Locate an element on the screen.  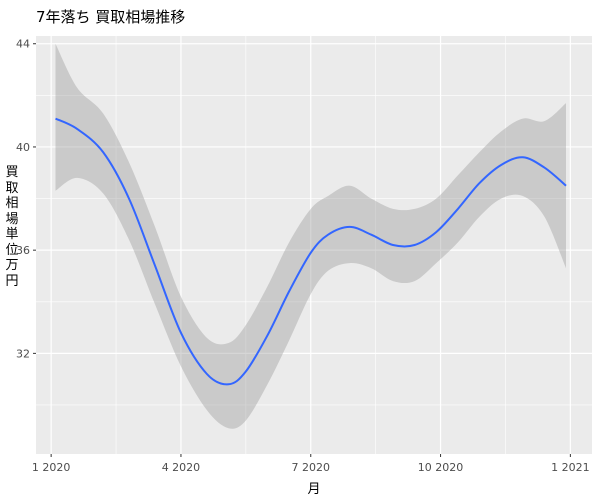
y-axis-title: 買取相場 単位 万円 is located at coordinates (14, 227).